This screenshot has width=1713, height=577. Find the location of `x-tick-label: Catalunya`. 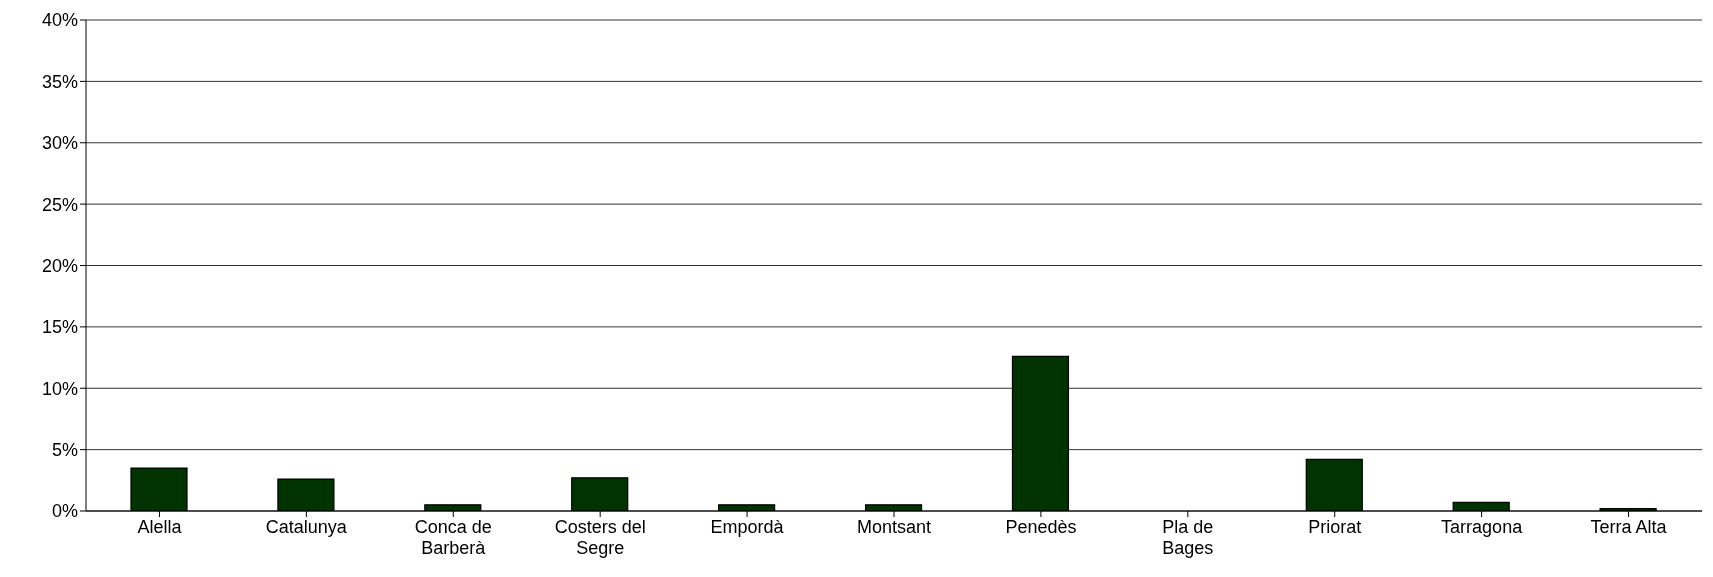

x-tick-label: Catalunya is located at coordinates (306, 527).